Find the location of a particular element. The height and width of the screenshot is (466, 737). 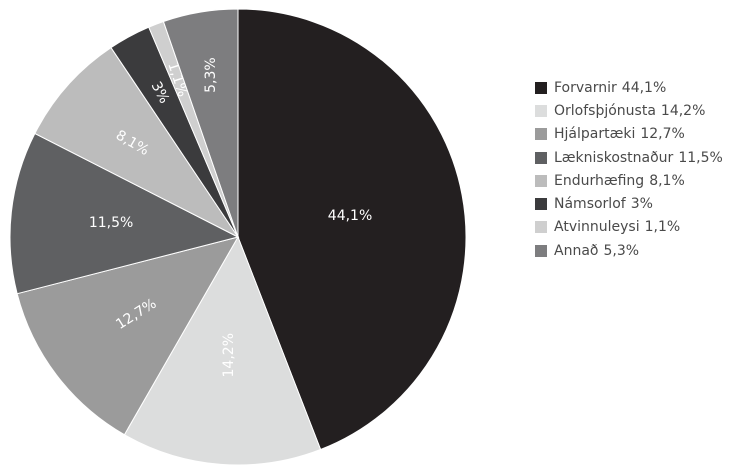

legend-value: 11,5% is located at coordinates (700, 157).